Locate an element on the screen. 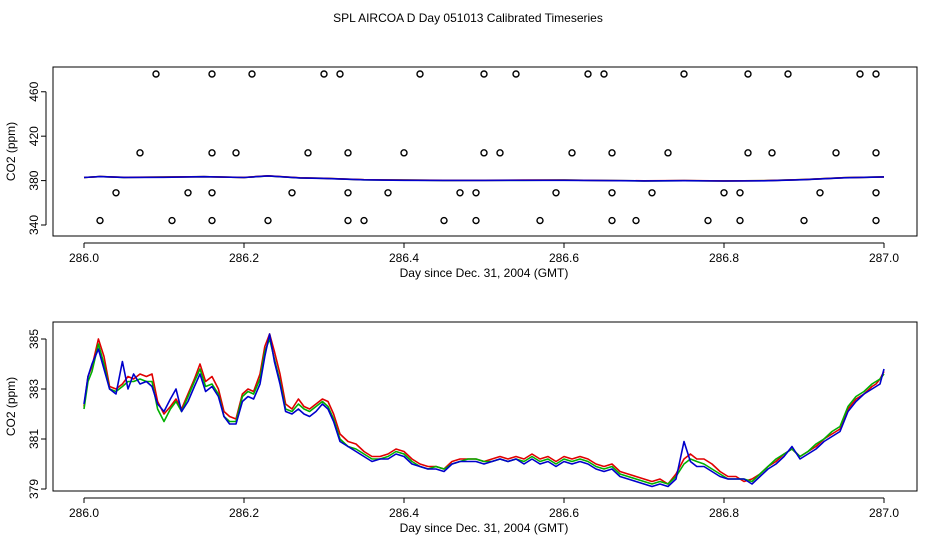 Image resolution: width=936 pixels, height=540 pixels. y-tick-label: 460 is located at coordinates (34, 91).